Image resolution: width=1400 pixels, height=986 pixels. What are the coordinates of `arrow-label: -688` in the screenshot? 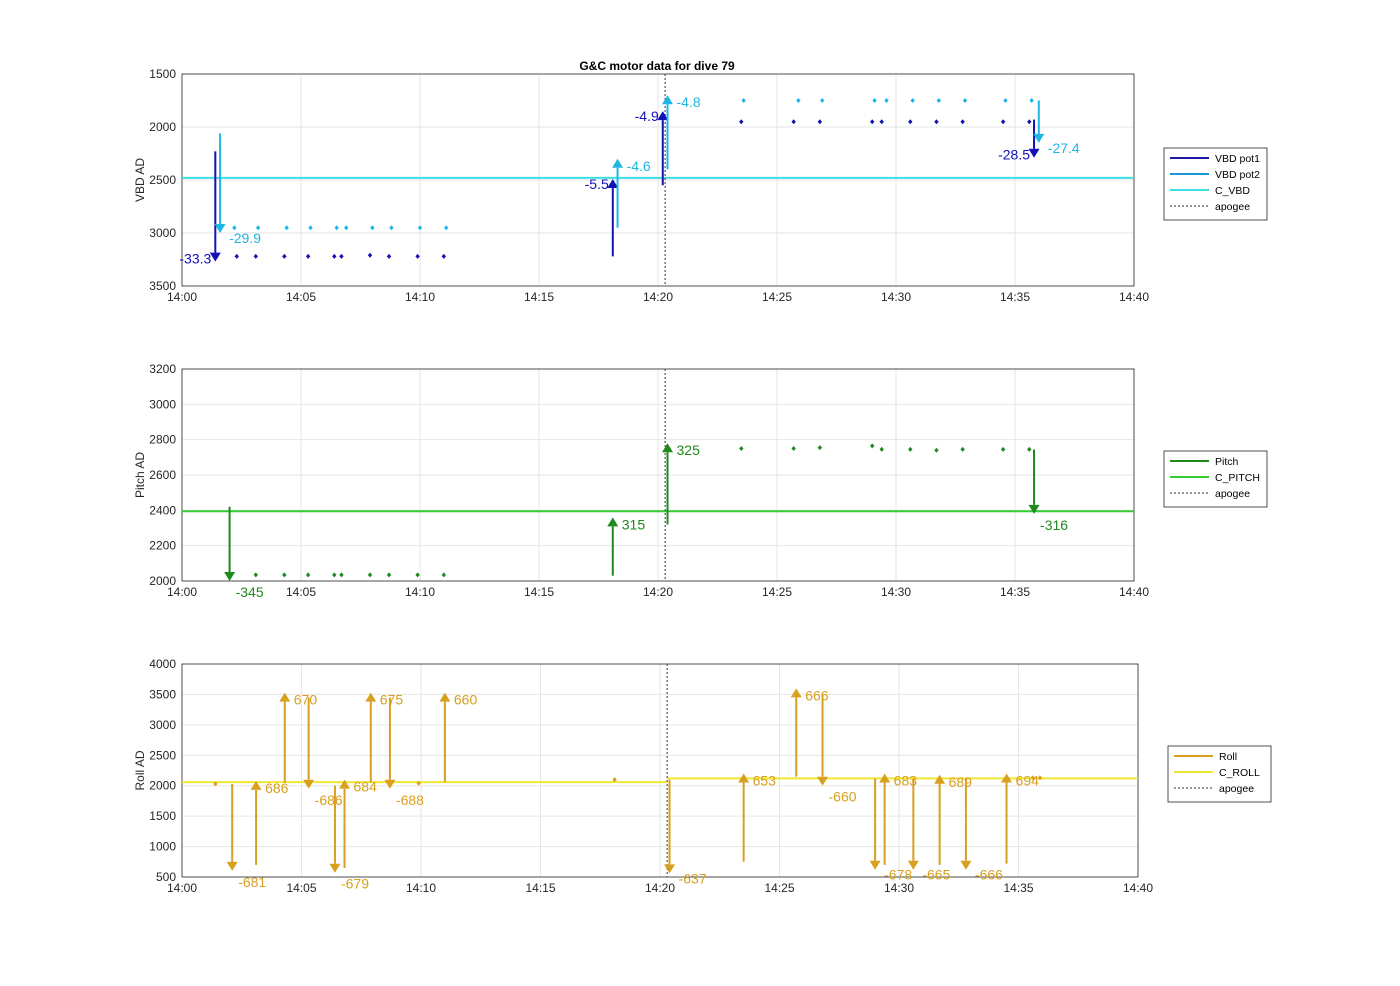 It's located at (410, 800).